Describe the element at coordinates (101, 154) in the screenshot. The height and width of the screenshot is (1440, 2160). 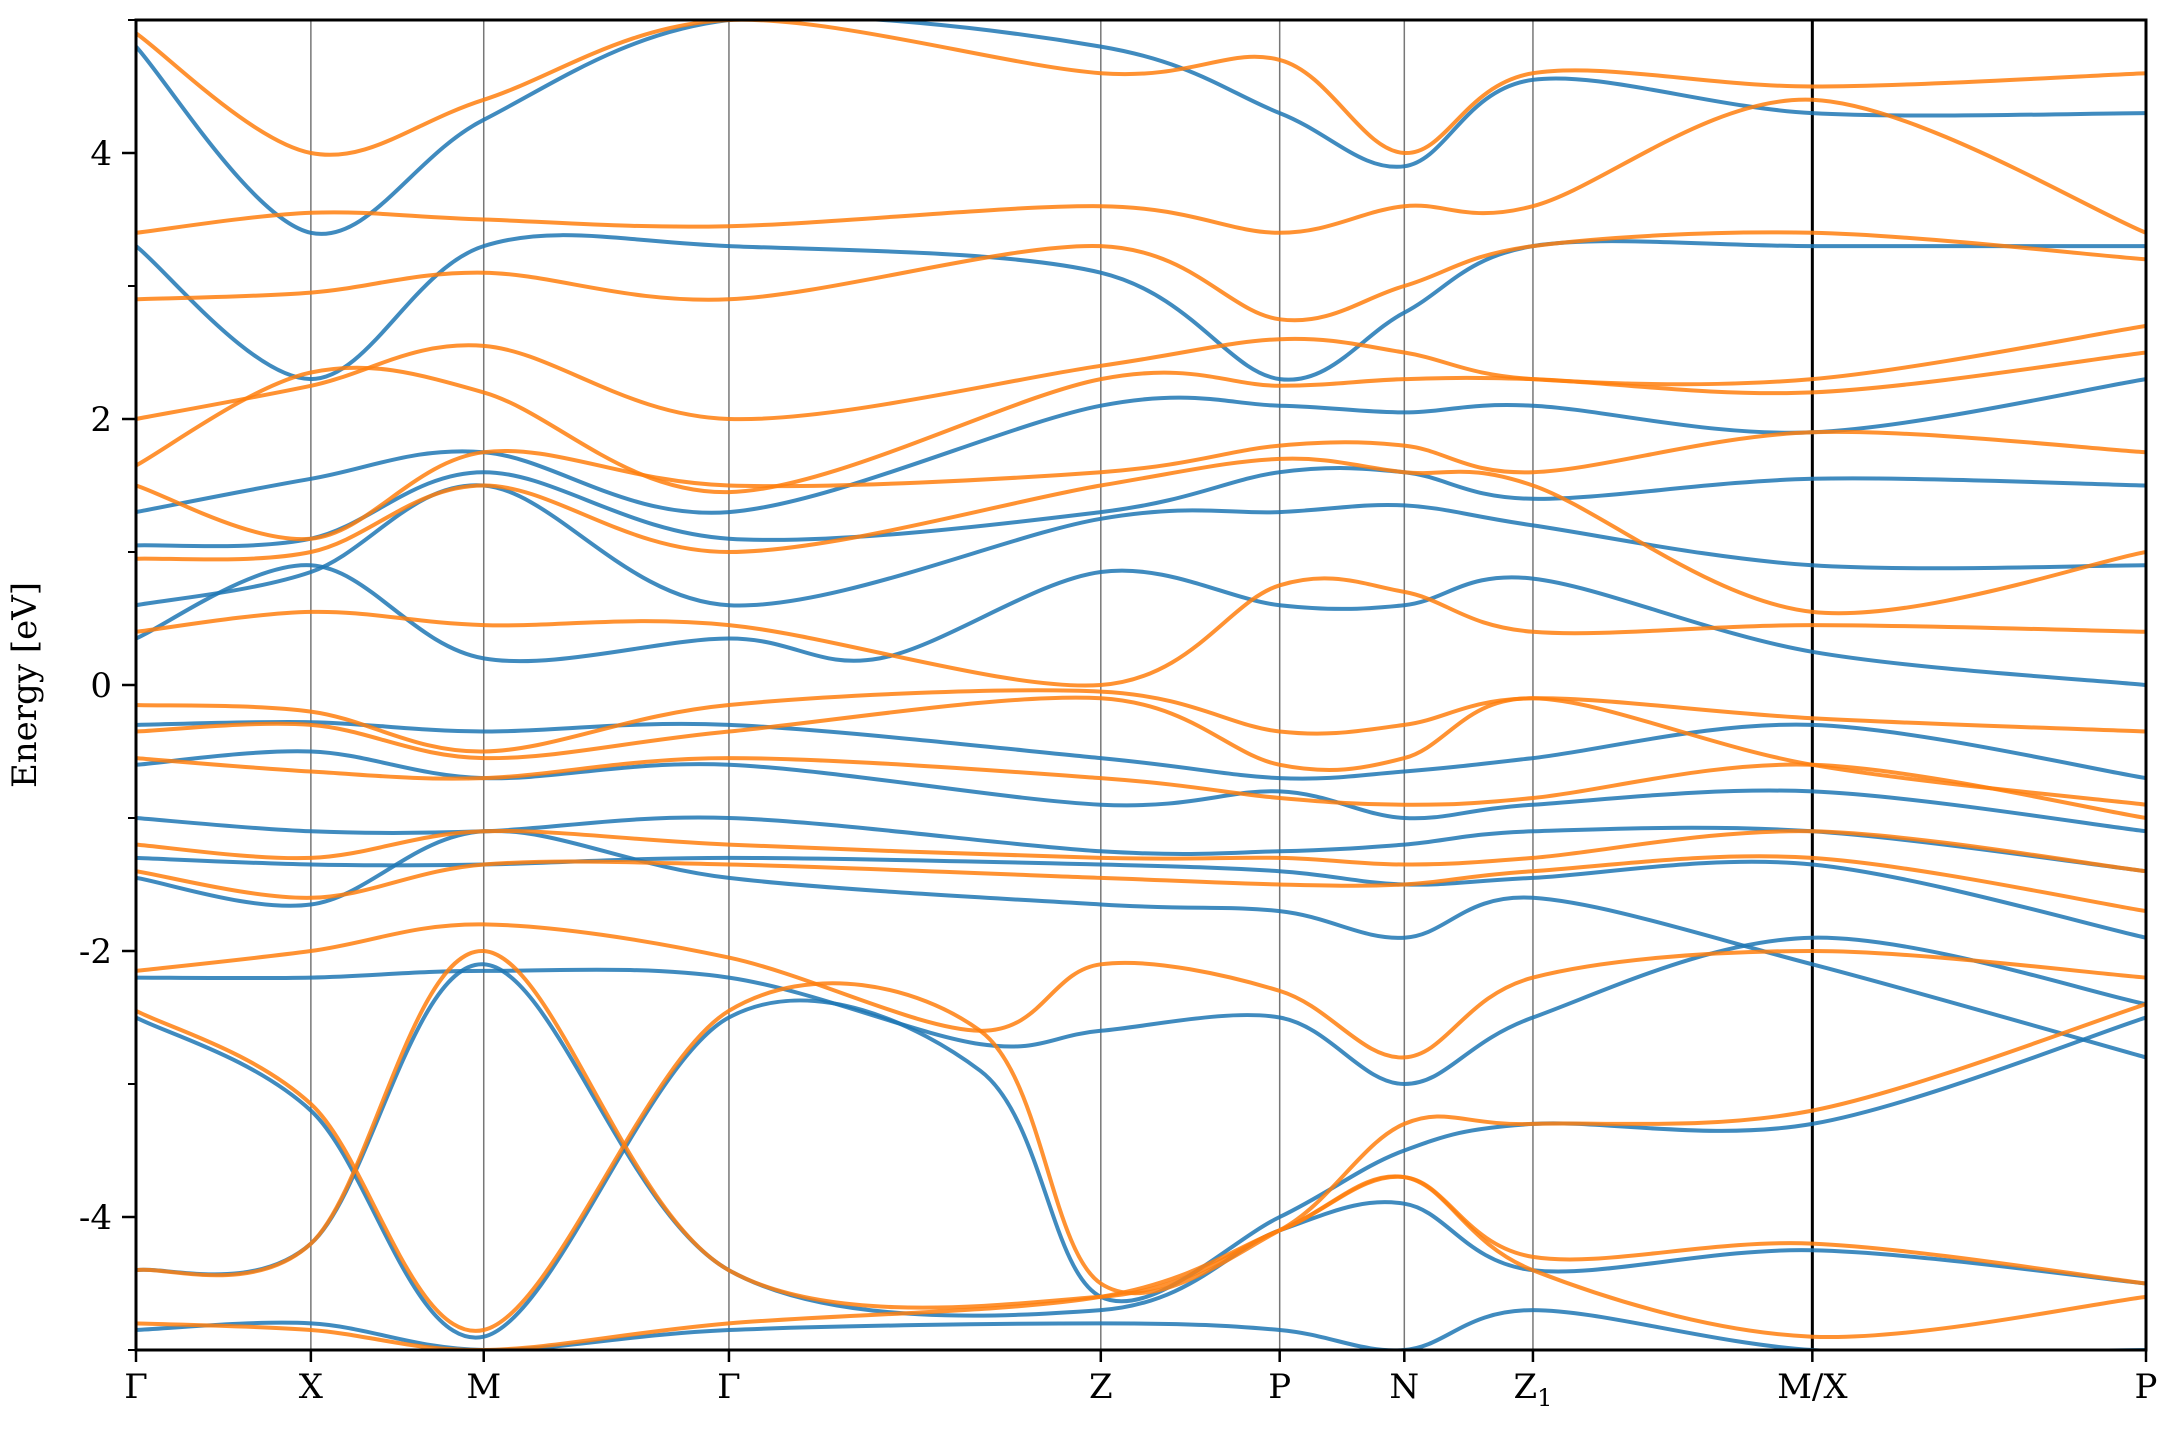
I see `y-tick-label-4: 4` at that location.